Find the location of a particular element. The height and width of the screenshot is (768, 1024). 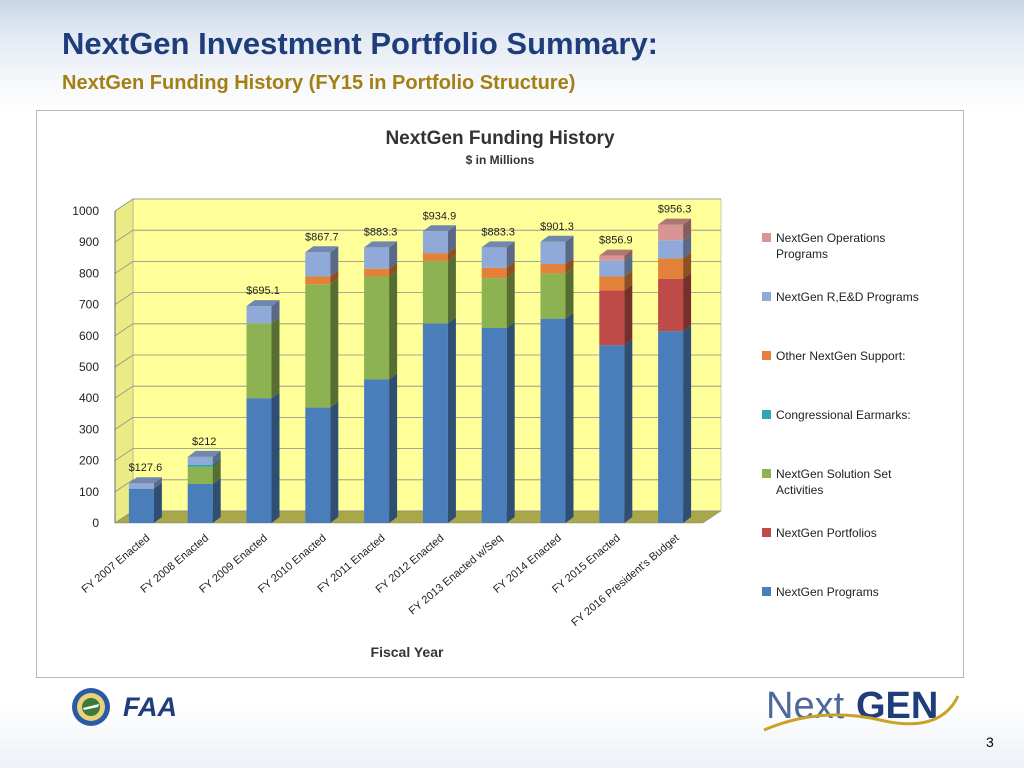

faa-seal-icon is located at coordinates (91, 707).